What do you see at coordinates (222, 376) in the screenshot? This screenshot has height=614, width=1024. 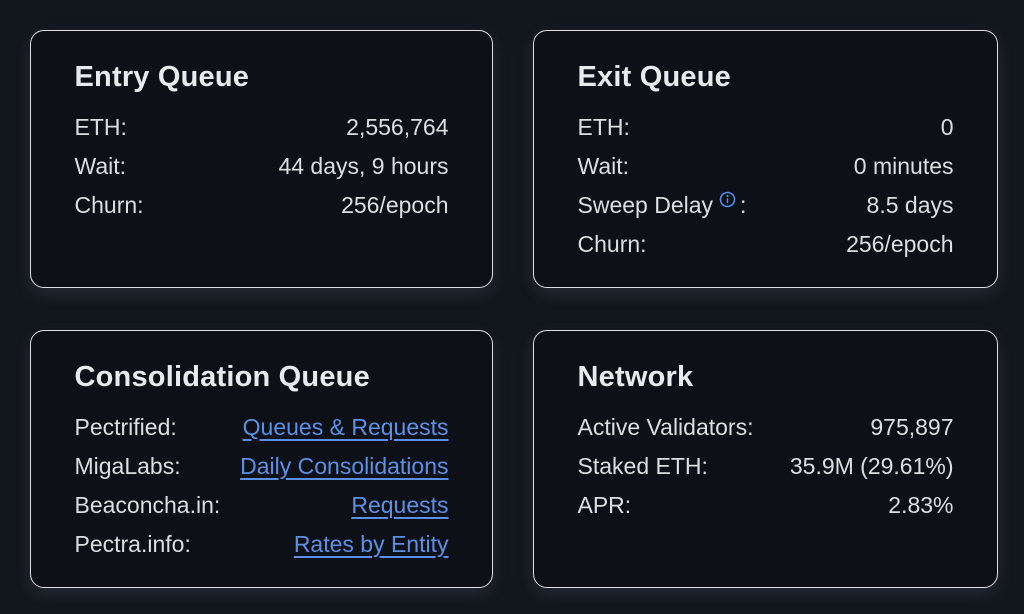 I see `consolidation-queue-title: Consolidation Queue` at bounding box center [222, 376].